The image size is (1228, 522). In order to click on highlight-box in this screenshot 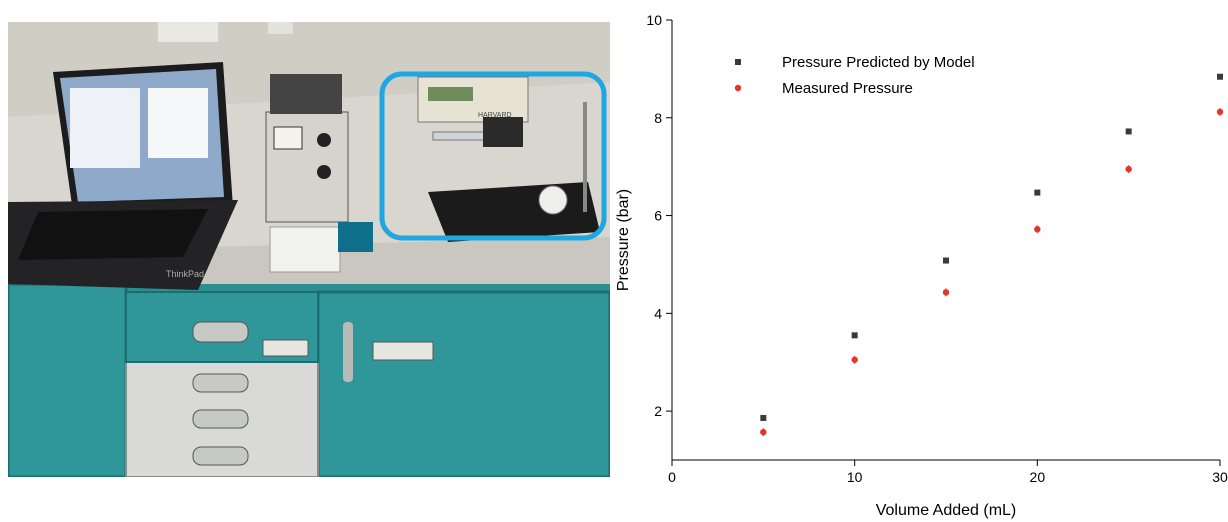, I will do `click(493, 156)`.